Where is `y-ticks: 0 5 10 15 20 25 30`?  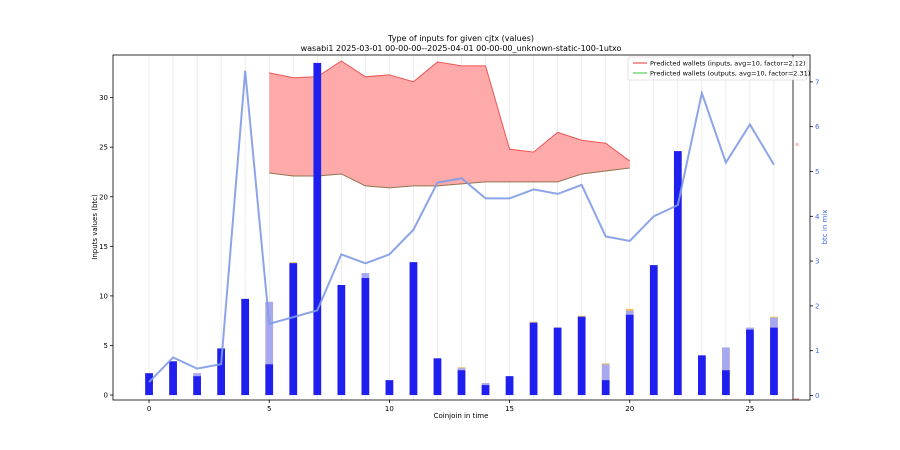 y-ticks: 0 5 10 15 20 25 30 is located at coordinates (106, 247).